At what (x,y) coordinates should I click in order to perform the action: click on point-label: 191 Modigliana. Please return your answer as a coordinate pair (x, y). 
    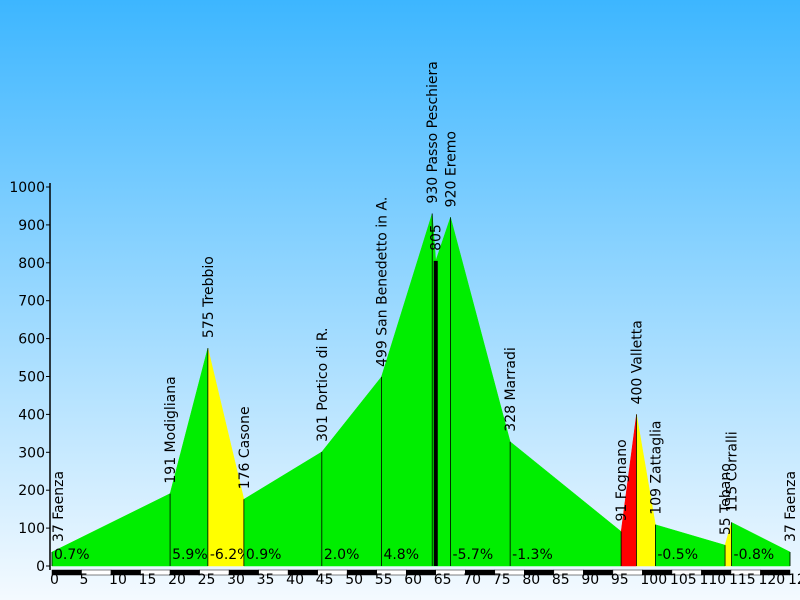
    Looking at the image, I should click on (171, 429).